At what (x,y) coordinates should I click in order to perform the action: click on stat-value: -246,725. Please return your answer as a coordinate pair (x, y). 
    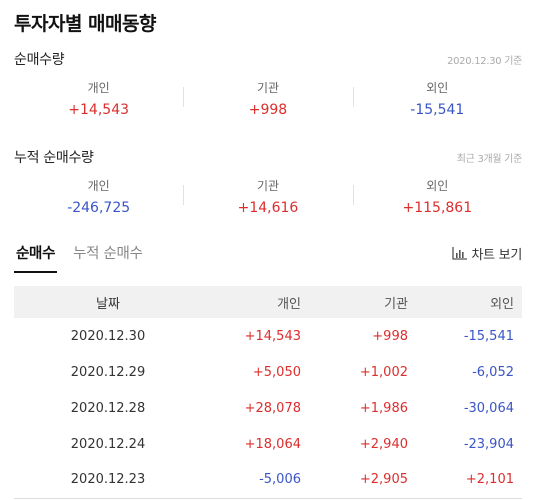
    Looking at the image, I should click on (99, 208).